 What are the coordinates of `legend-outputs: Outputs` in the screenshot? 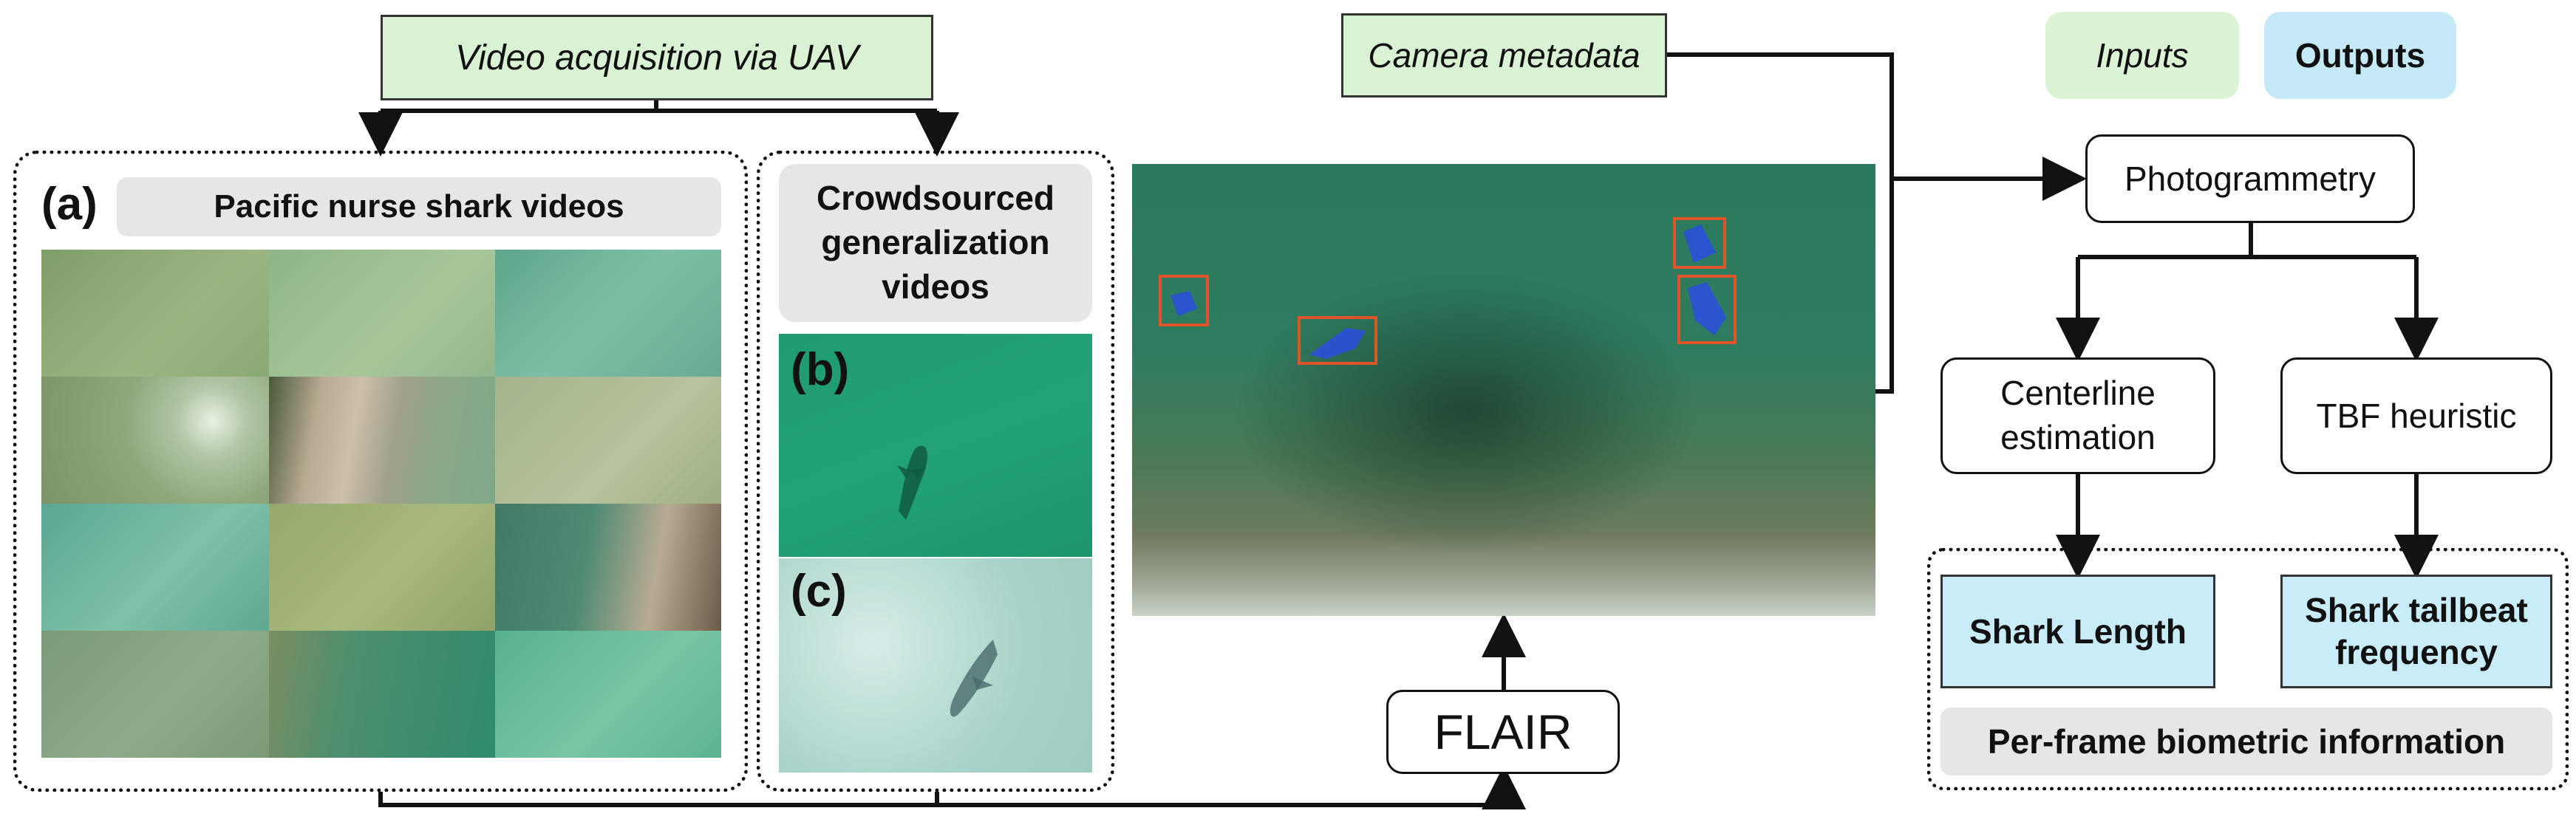 It's located at (2360, 55).